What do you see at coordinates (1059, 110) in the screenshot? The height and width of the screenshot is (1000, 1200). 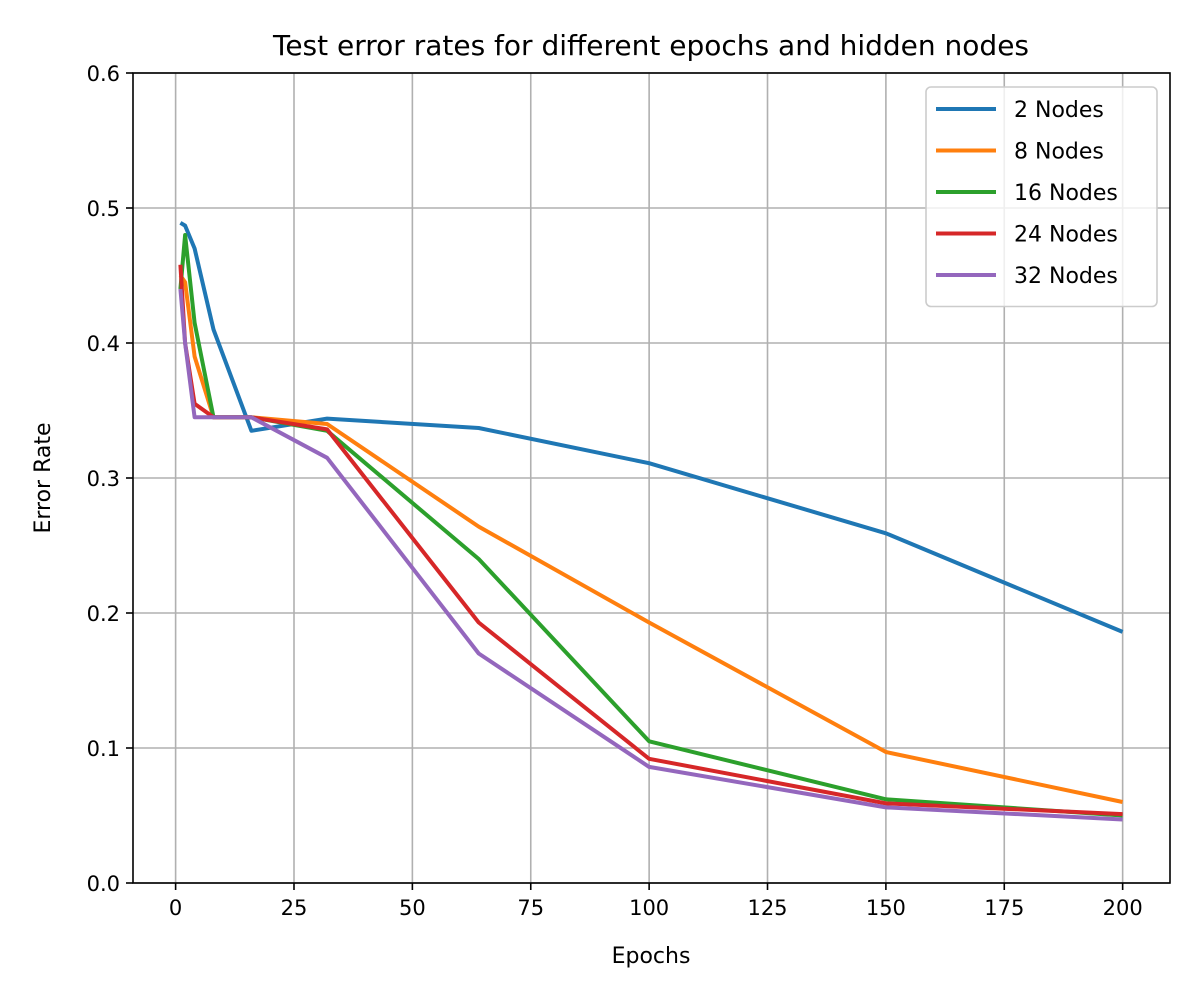 I see `legend-label: 2 Nodes` at bounding box center [1059, 110].